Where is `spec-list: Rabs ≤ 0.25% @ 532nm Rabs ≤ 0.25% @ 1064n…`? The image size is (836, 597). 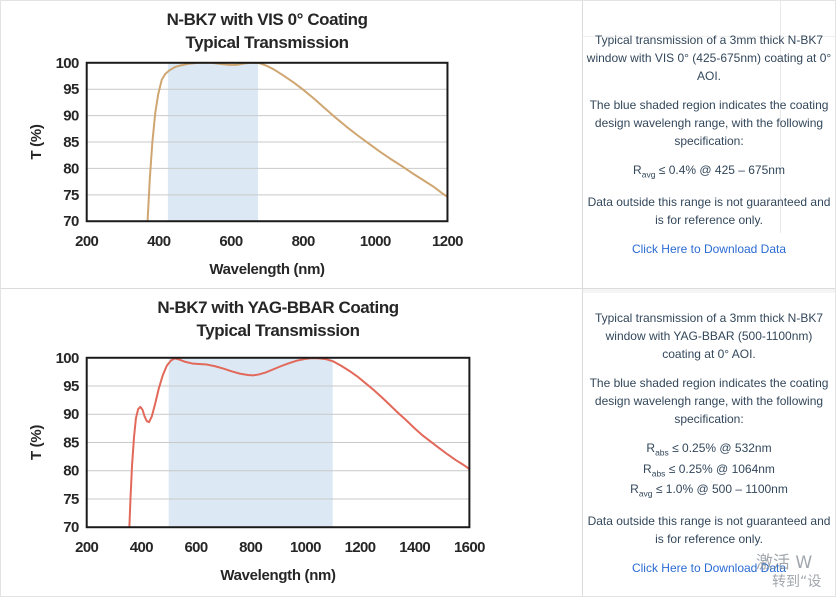
spec-list: Rabs ≤ 0.25% @ 532nm Rabs ≤ 0.25% @ 1064n… is located at coordinates (709, 470).